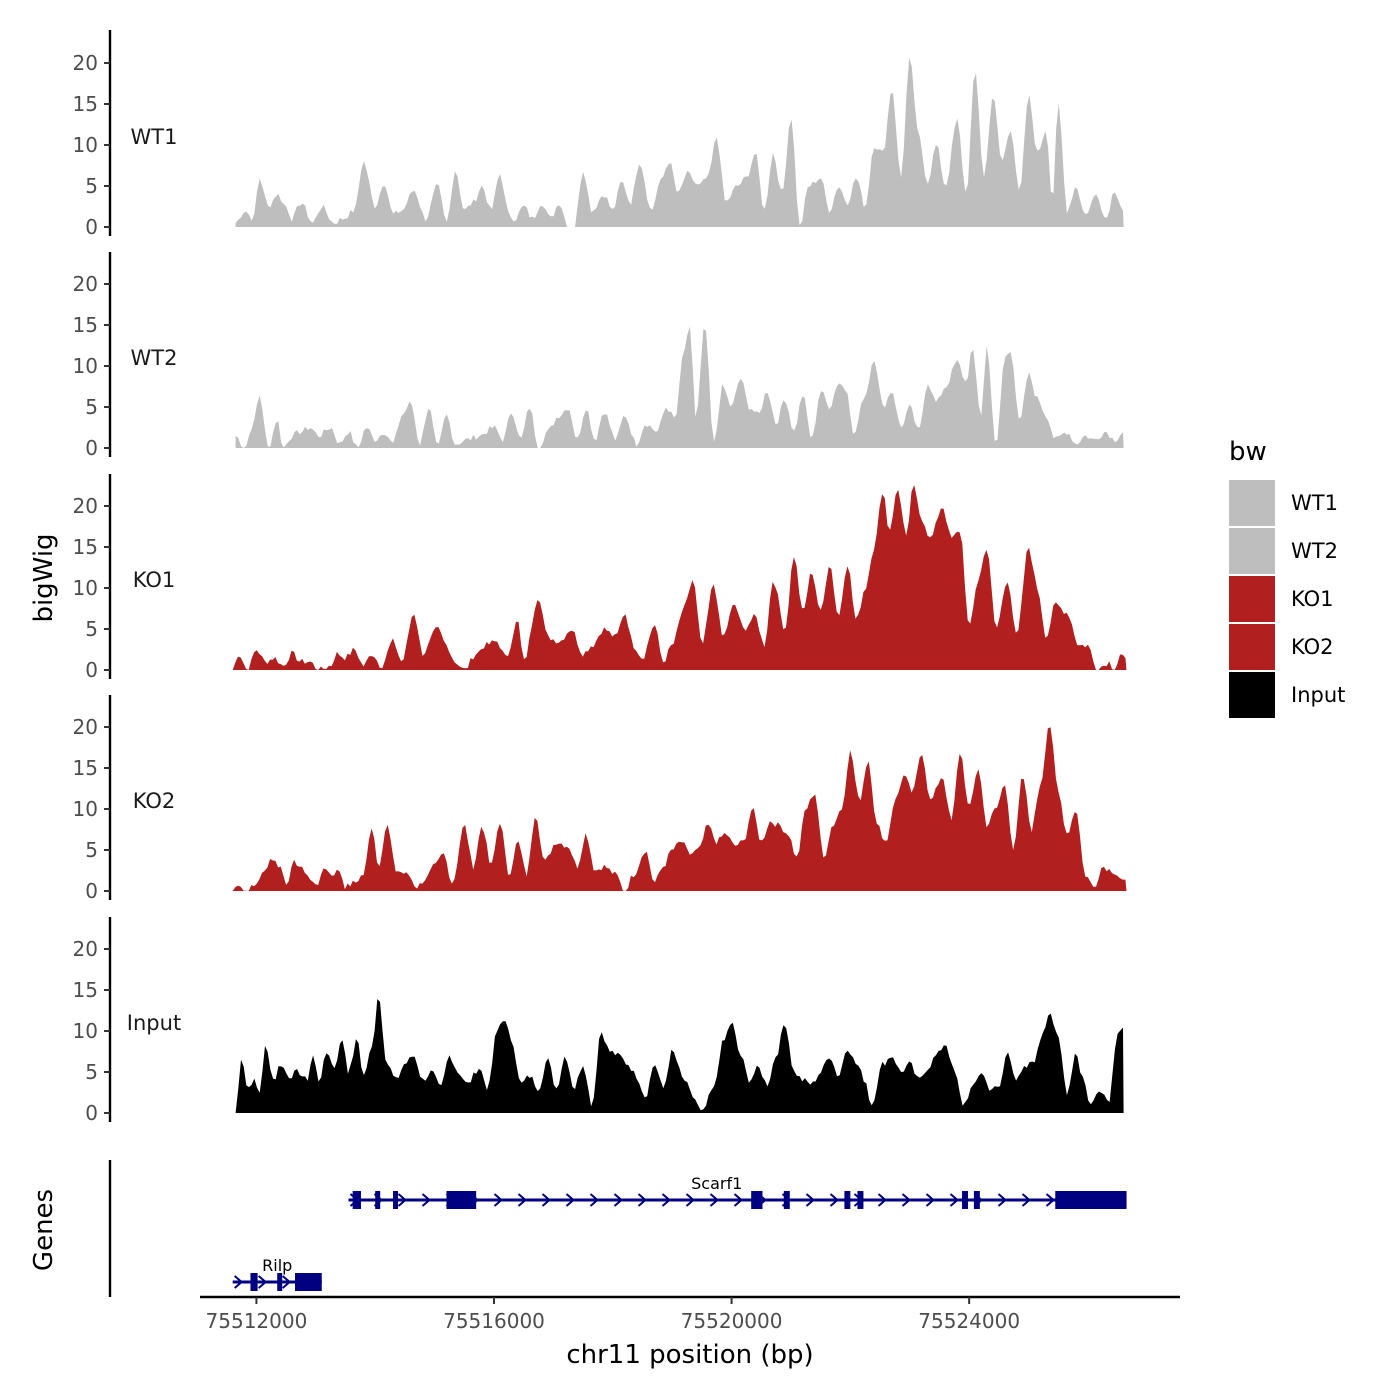 The width and height of the screenshot is (1400, 1400). I want to click on track-wt1: 0 5 10 15 20 WT1, so click(598, 134).